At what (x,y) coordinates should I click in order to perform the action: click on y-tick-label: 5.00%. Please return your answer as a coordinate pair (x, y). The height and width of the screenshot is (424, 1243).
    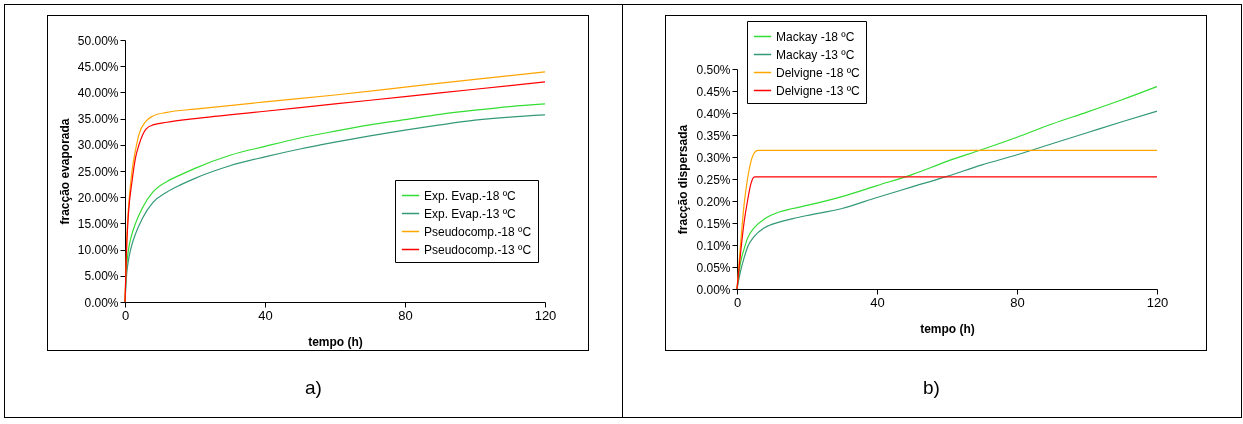
    Looking at the image, I should click on (101, 276).